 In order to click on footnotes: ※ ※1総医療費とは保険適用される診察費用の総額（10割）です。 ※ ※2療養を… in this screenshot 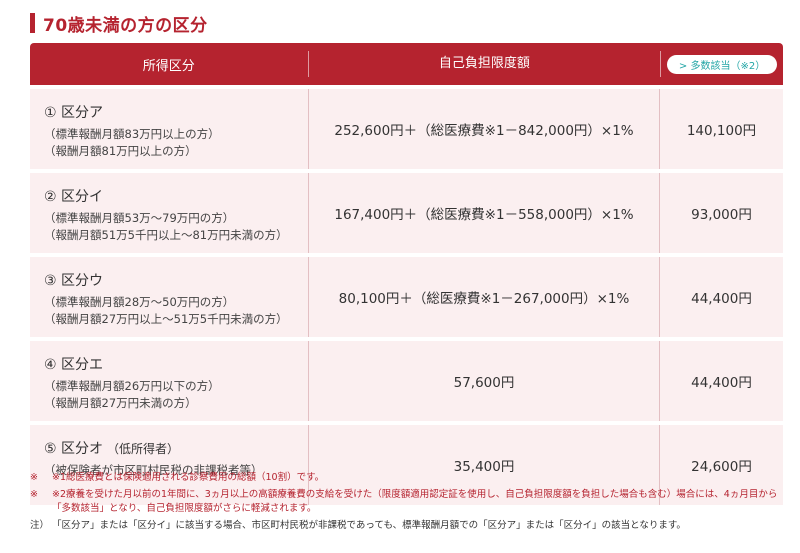, I will do `click(405, 503)`.